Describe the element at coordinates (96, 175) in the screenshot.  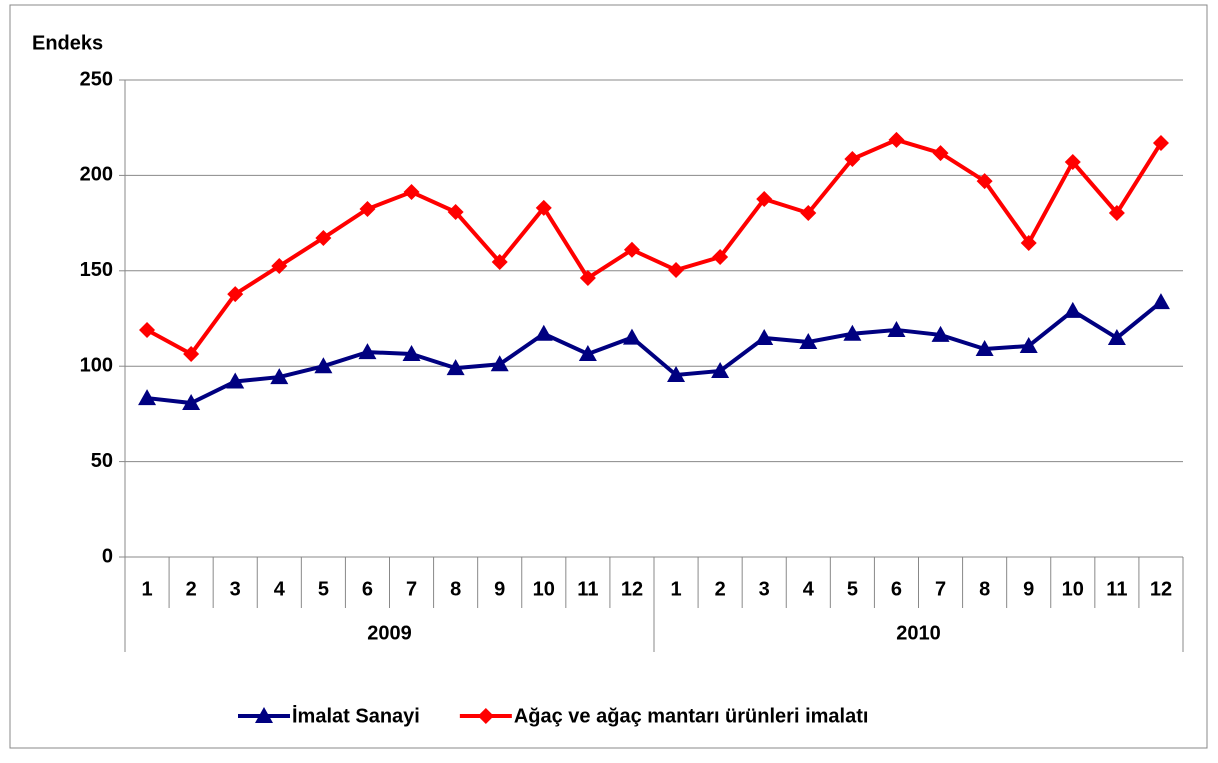
I see `y-tick-label: 200` at that location.